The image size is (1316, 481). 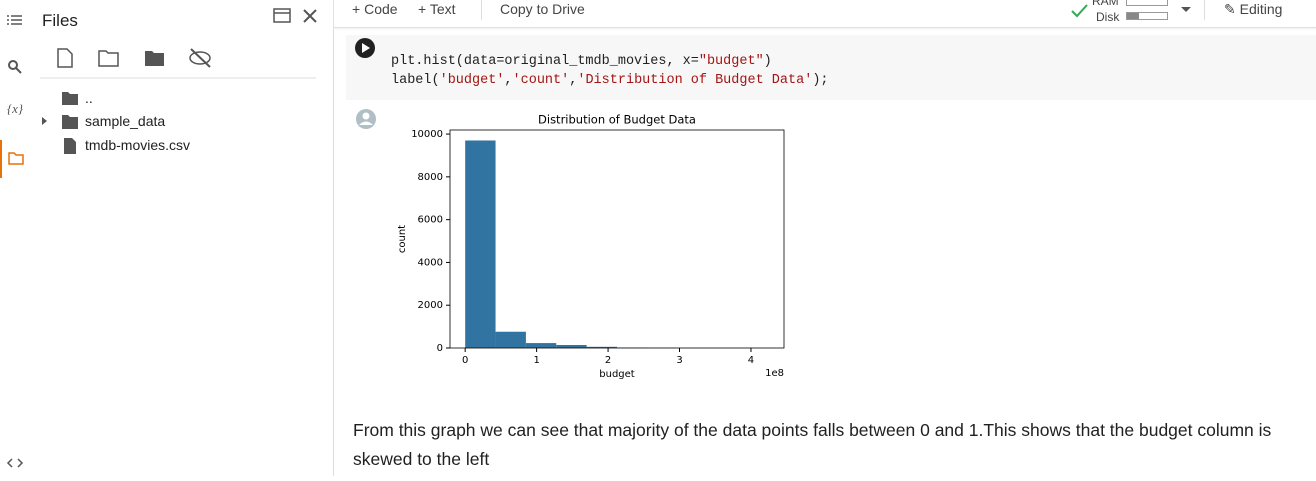 I want to click on add-text-button: + Text, so click(x=437, y=9).